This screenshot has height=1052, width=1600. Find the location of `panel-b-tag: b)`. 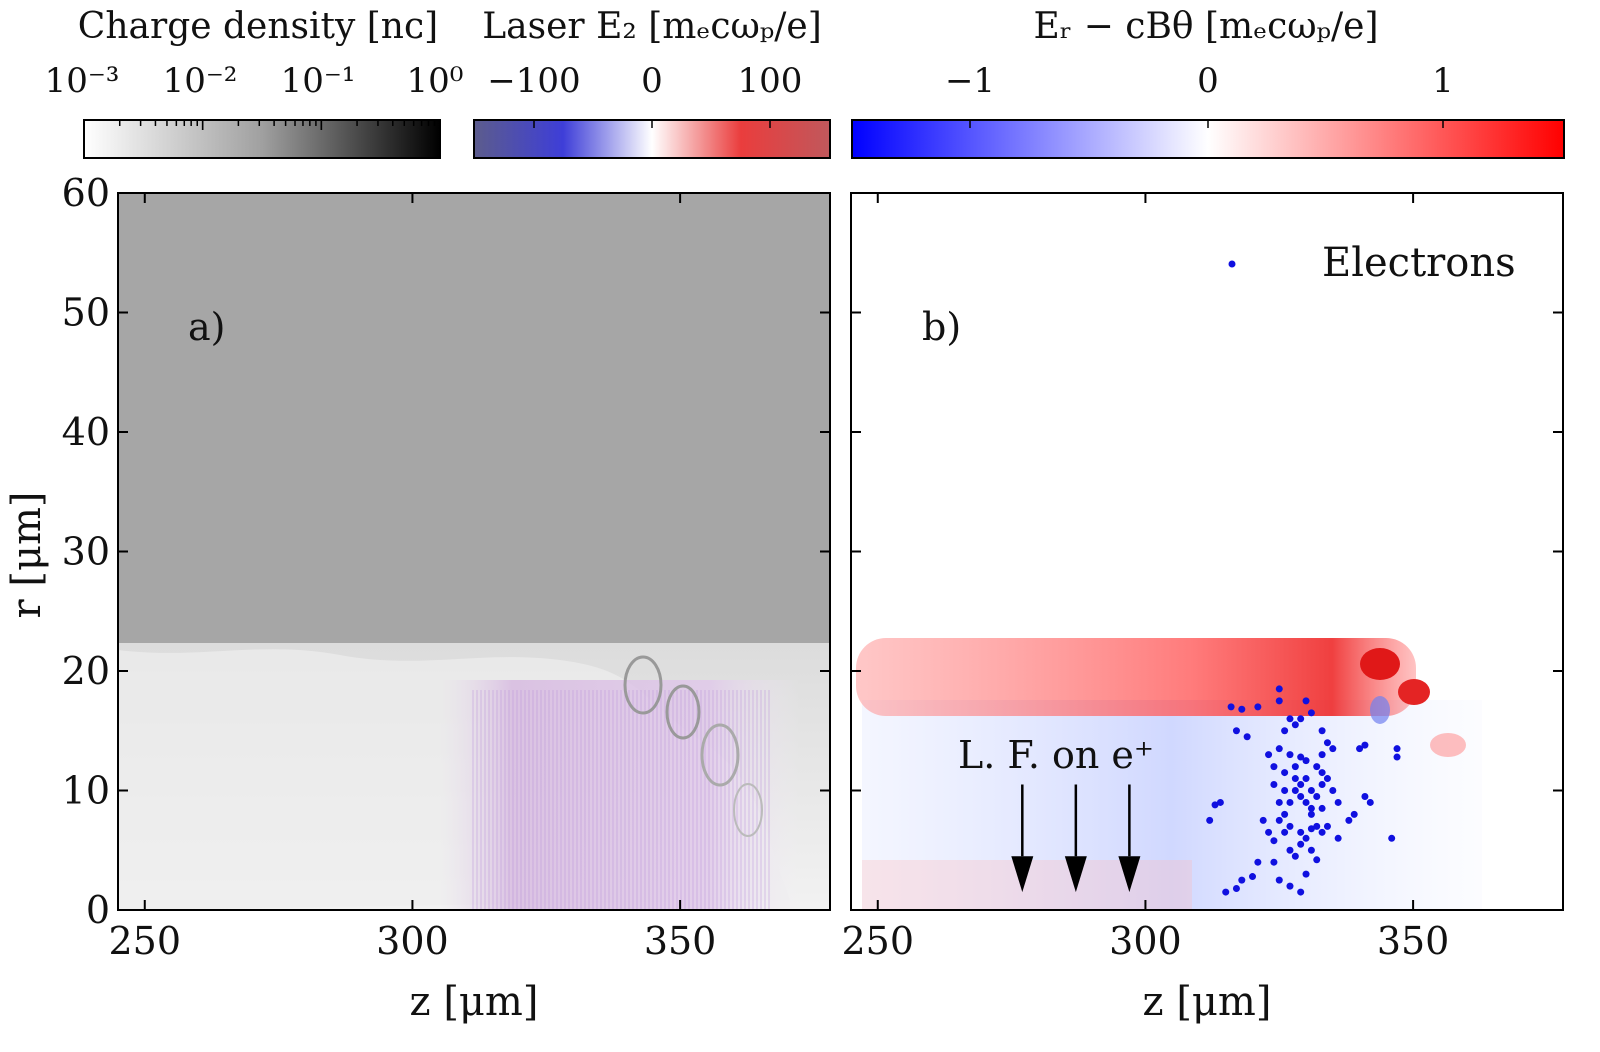

panel-b-tag: b) is located at coordinates (941, 327).